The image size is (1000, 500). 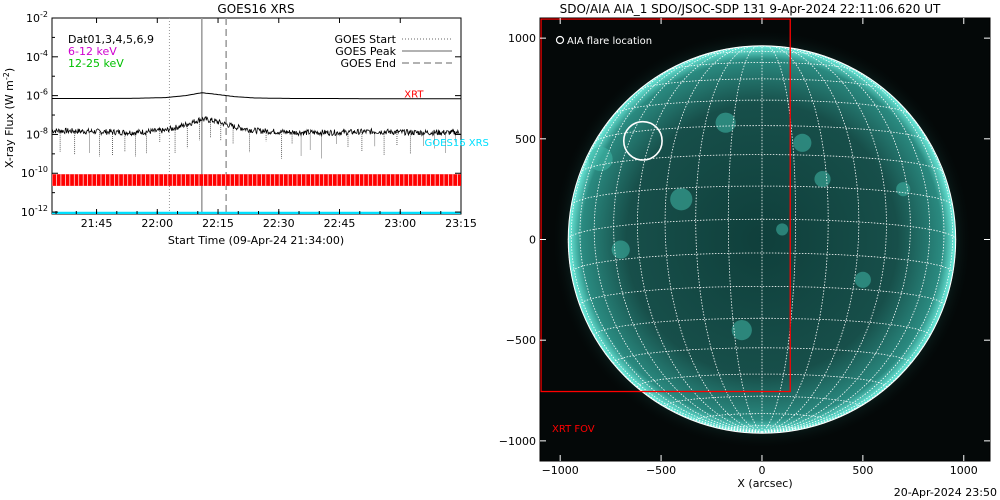 What do you see at coordinates (256, 240) in the screenshot?
I see `goes-x-axis-label: Start Time (09-Apr-24 21:34:00)` at bounding box center [256, 240].